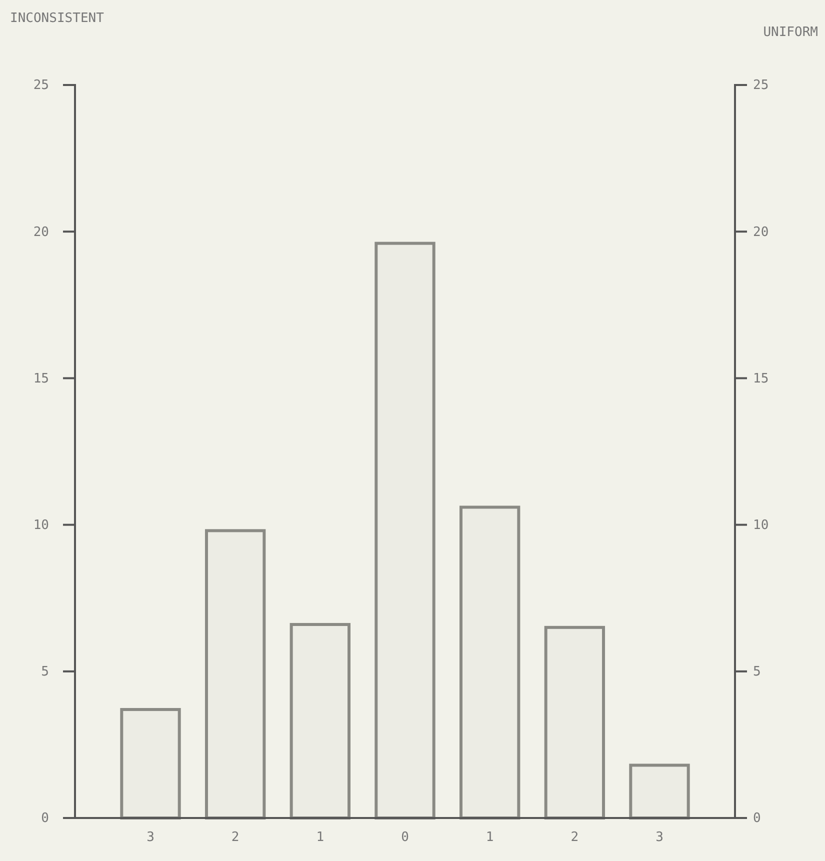 The width and height of the screenshot is (825, 861). What do you see at coordinates (45, 672) in the screenshot?
I see `y-tick-label: 5` at bounding box center [45, 672].